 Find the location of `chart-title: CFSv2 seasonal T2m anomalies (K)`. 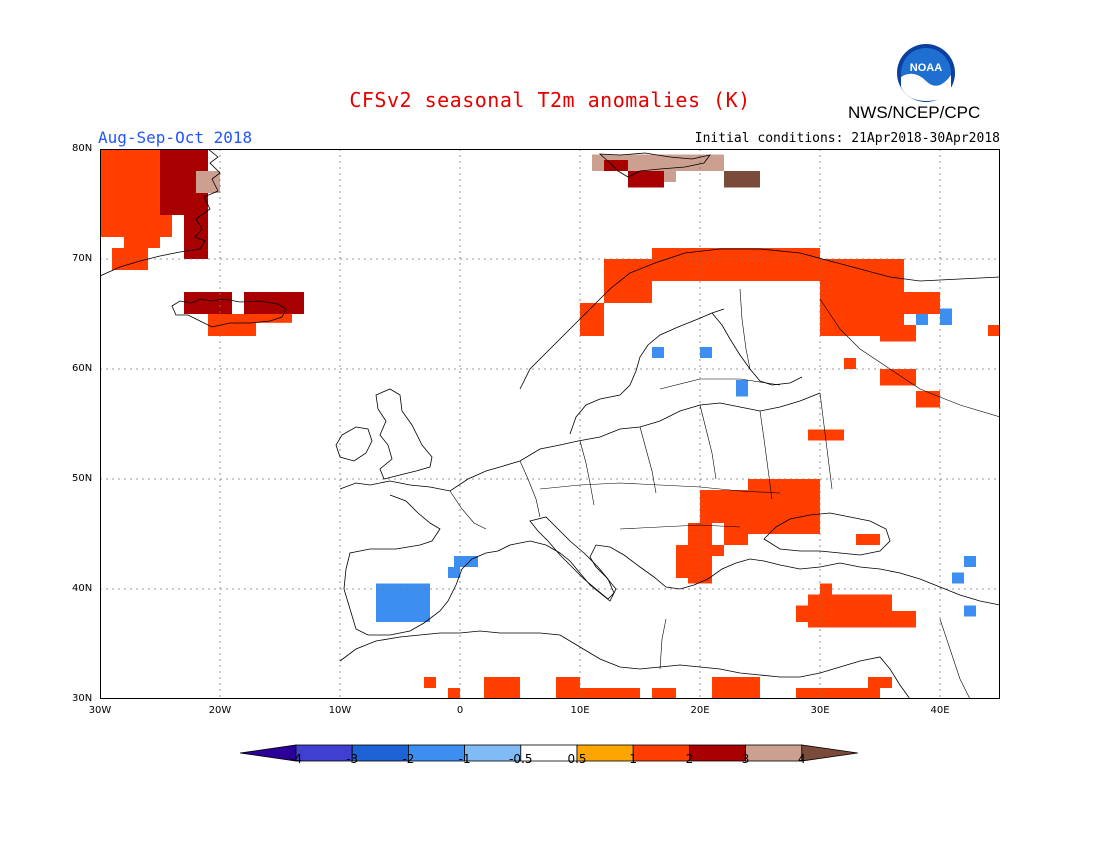

chart-title: CFSv2 seasonal T2m anomalies (K) is located at coordinates (550, 100).